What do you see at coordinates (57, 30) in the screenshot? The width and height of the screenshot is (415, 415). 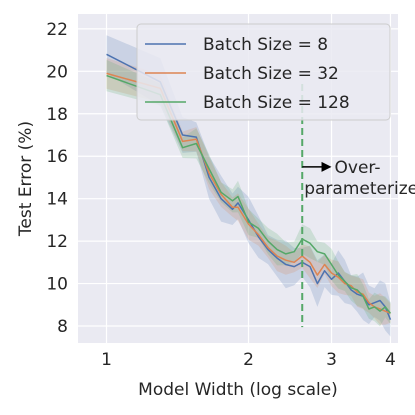 I see `y-tick-label: 22` at bounding box center [57, 30].